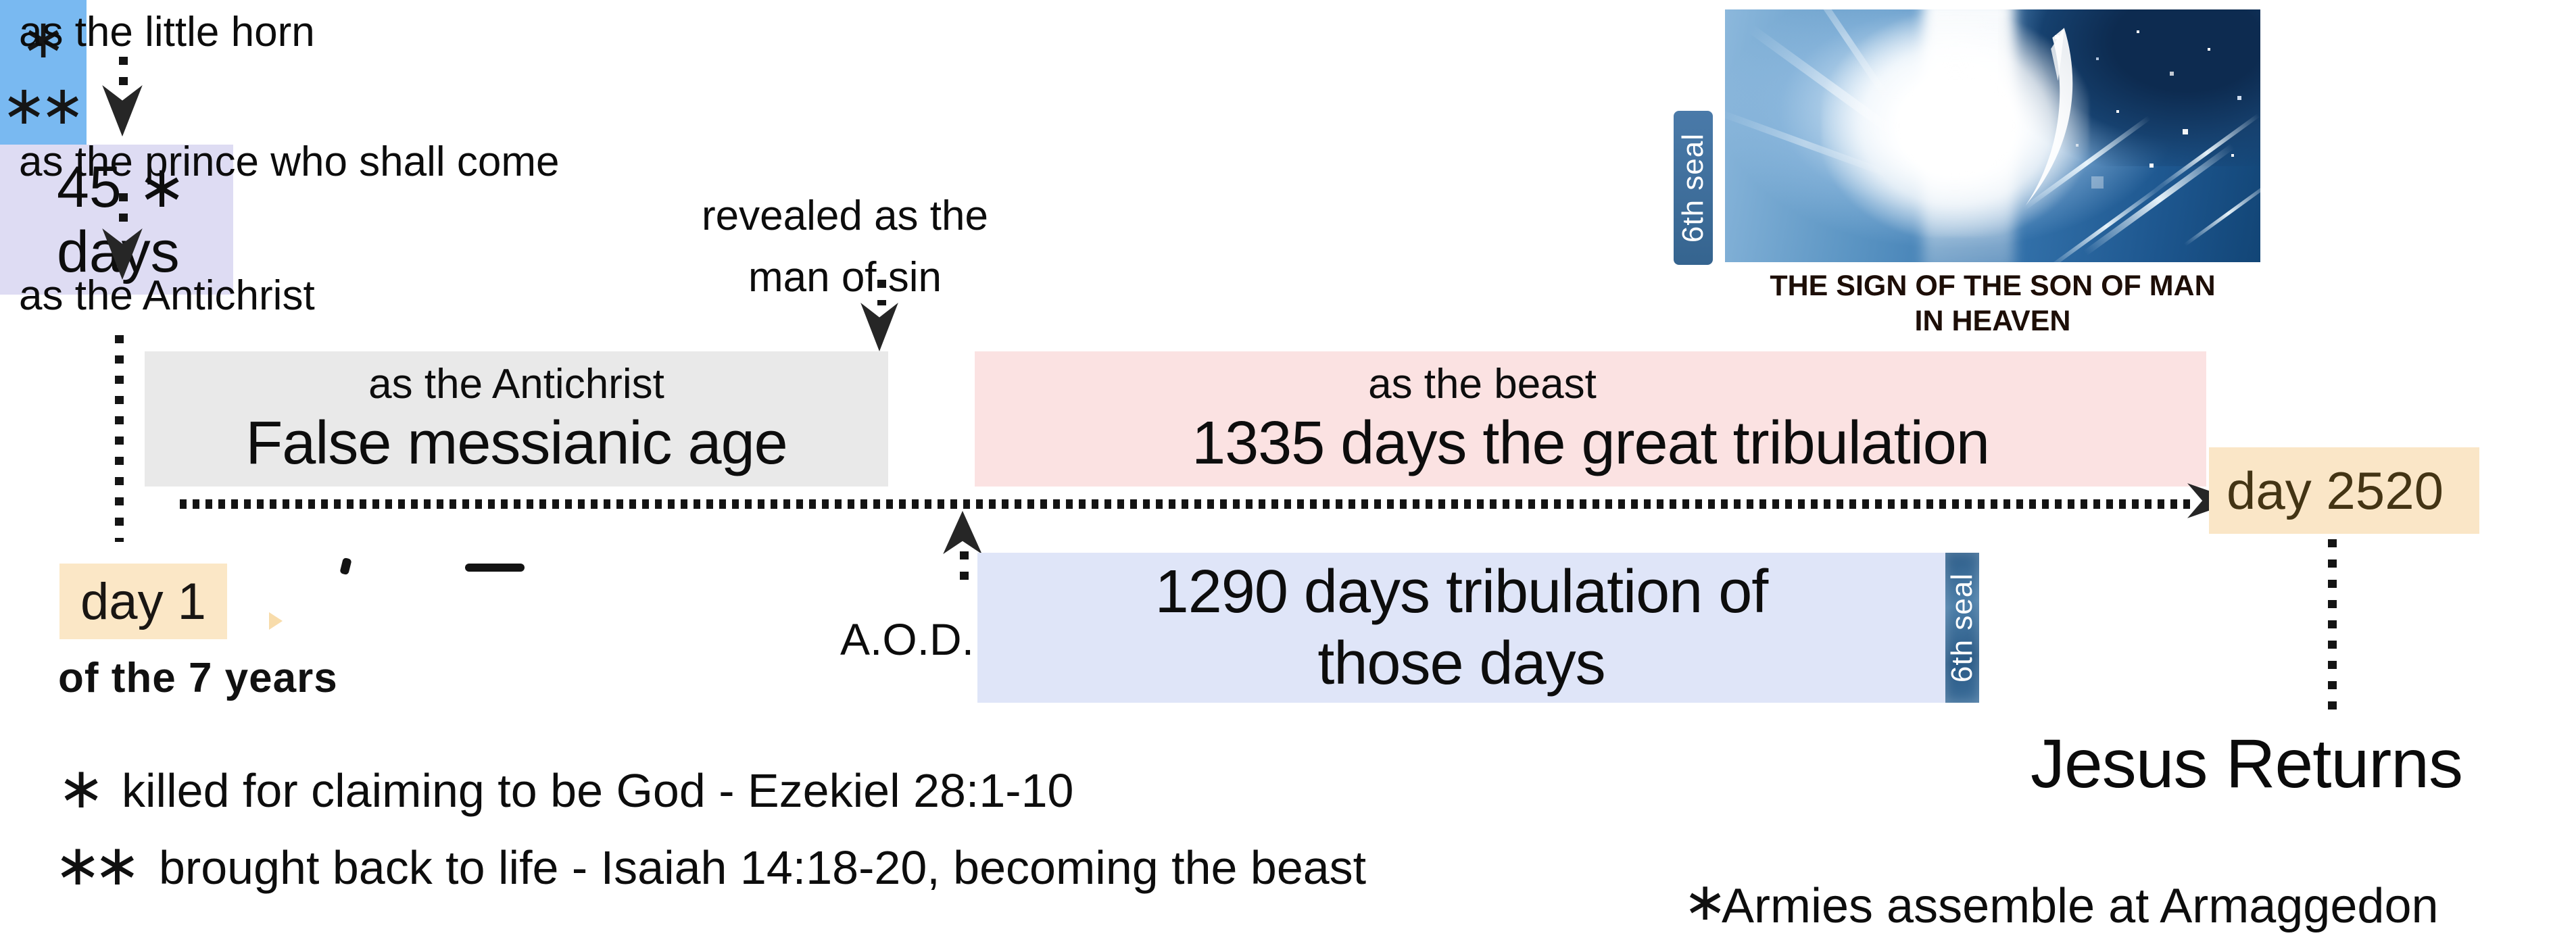  What do you see at coordinates (167, 32) in the screenshot?
I see `label-little-horn: as the little horn` at bounding box center [167, 32].